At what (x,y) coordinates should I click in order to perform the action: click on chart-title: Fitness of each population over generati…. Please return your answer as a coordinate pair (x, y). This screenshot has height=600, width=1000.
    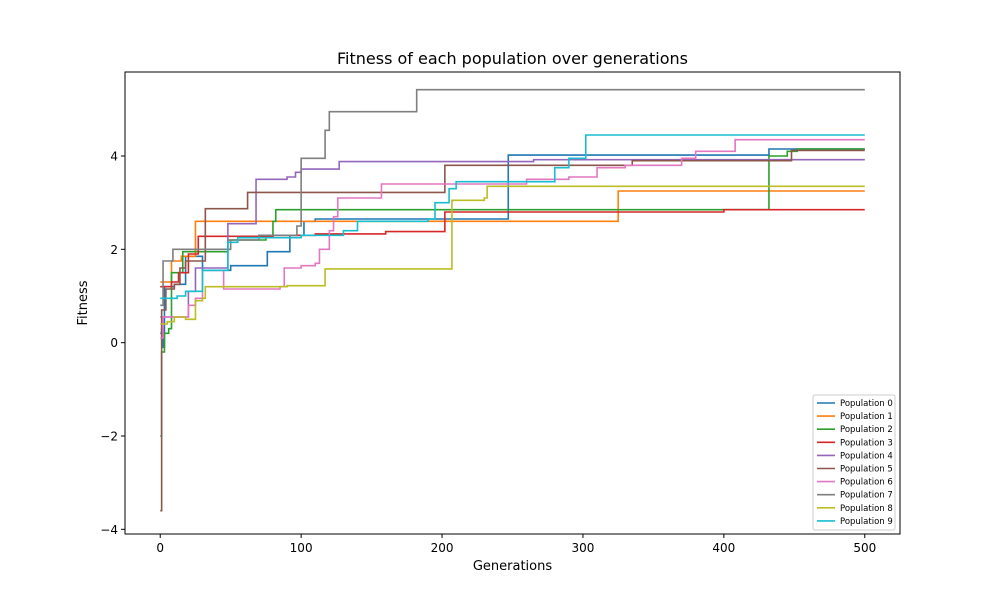
    Looking at the image, I should click on (512, 58).